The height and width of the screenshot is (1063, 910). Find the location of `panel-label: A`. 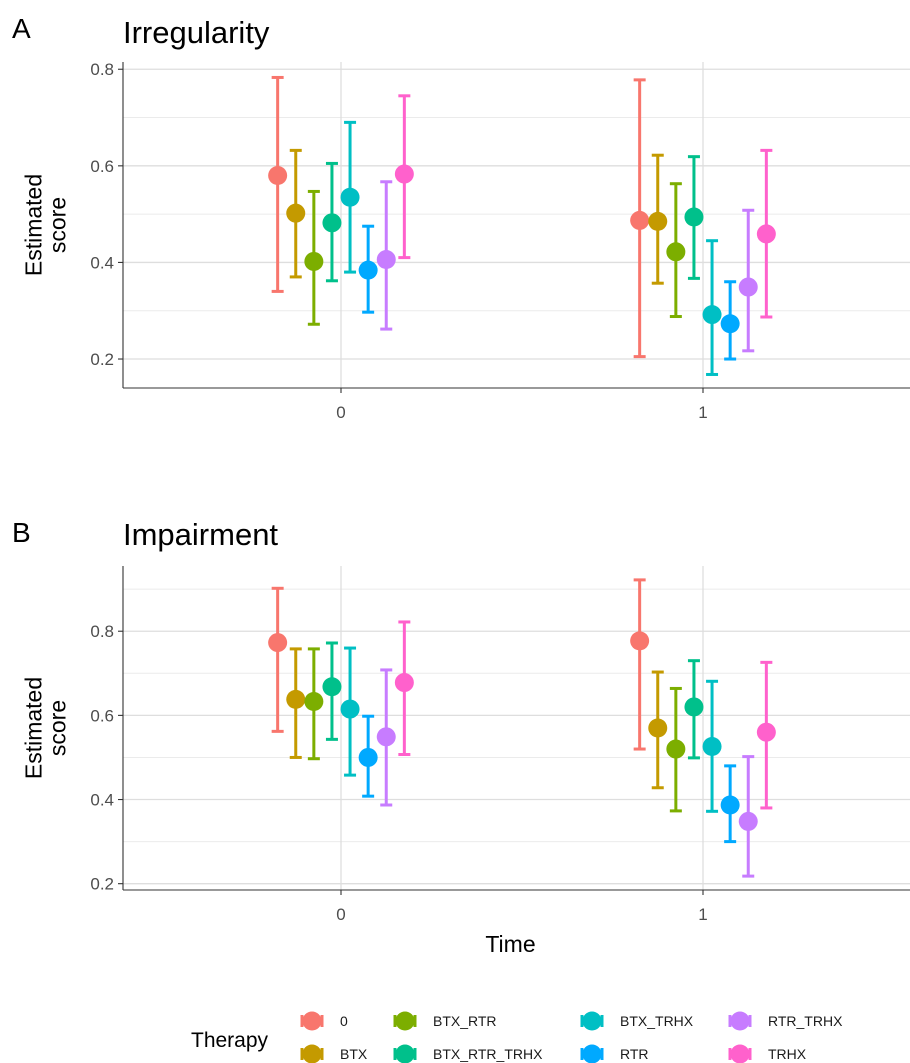

panel-label: A is located at coordinates (21, 28).